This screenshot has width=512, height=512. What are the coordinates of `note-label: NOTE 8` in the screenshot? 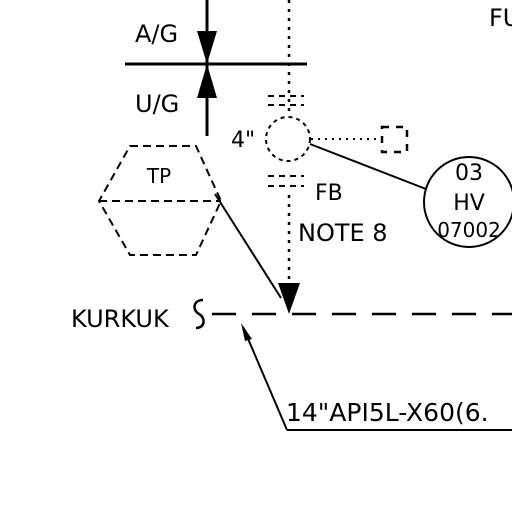 It's located at (343, 233).